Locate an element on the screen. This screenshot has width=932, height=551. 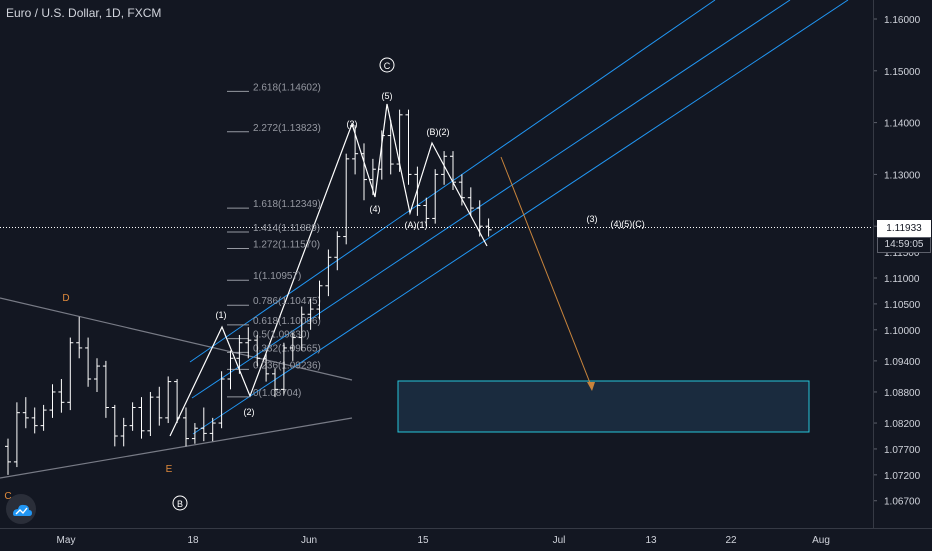
fib-level: 0.382(1.09565) is located at coordinates (274, 348).